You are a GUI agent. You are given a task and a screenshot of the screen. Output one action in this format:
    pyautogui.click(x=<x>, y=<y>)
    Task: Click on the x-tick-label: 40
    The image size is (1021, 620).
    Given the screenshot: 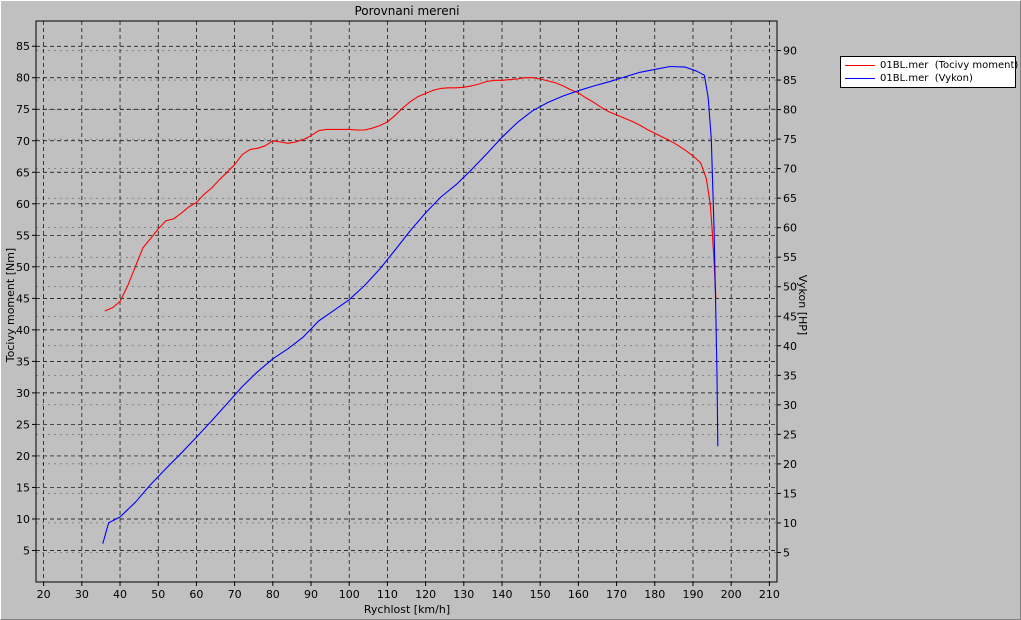 What is the action you would take?
    pyautogui.click(x=120, y=594)
    